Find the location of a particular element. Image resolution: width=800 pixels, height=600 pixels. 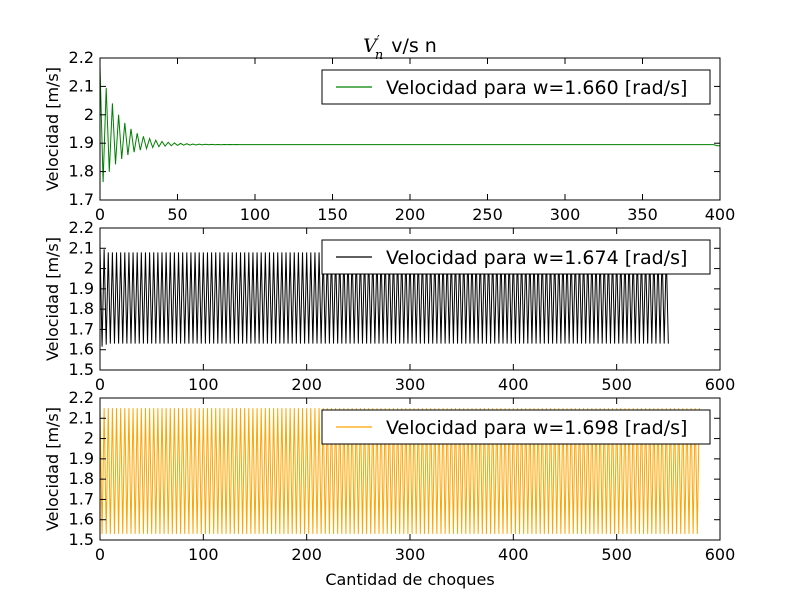

x-axis-label: Cantidad de choques is located at coordinates (409, 579).